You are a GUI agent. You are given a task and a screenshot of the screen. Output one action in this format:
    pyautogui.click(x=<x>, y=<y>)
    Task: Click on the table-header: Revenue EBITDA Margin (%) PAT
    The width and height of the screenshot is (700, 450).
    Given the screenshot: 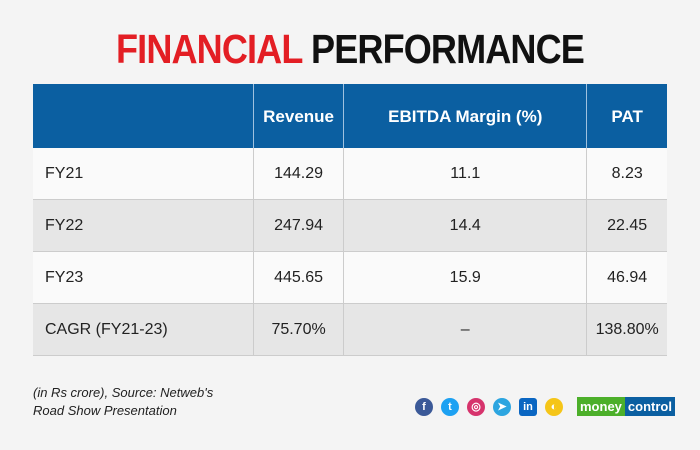 What is the action you would take?
    pyautogui.click(x=350, y=116)
    